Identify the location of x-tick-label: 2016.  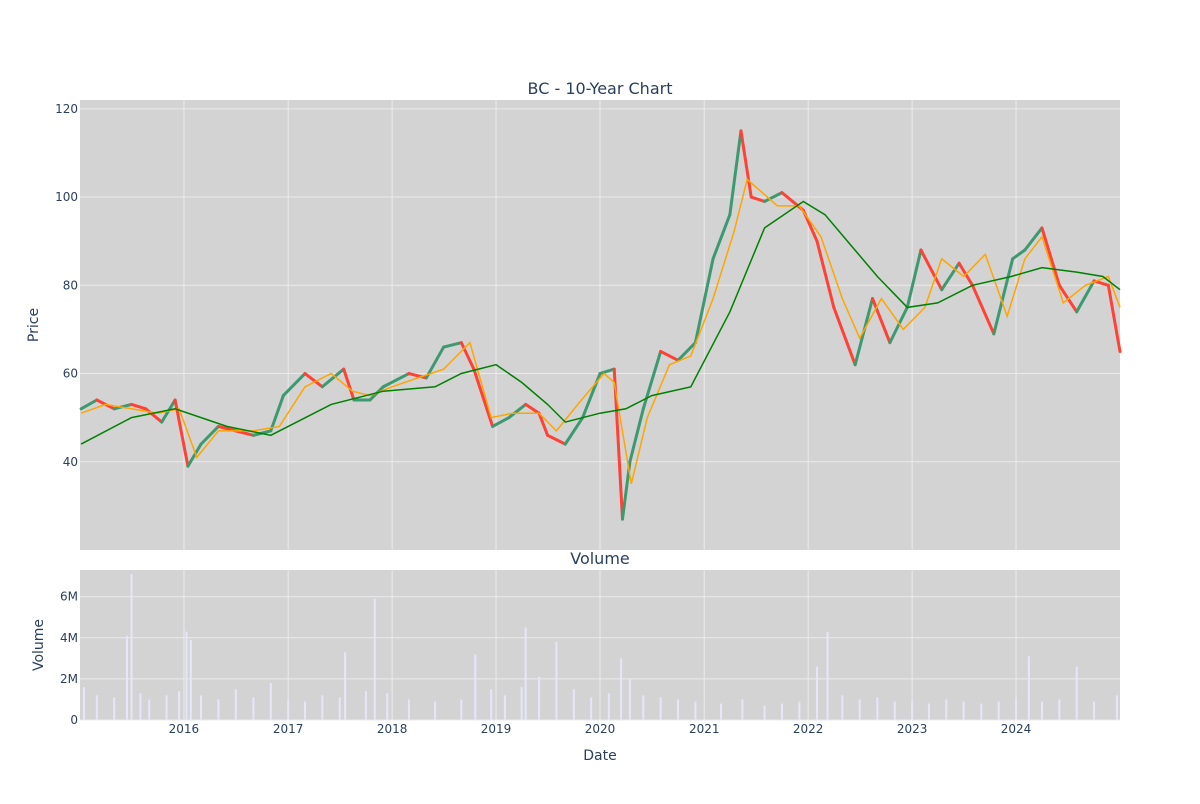
(184, 729).